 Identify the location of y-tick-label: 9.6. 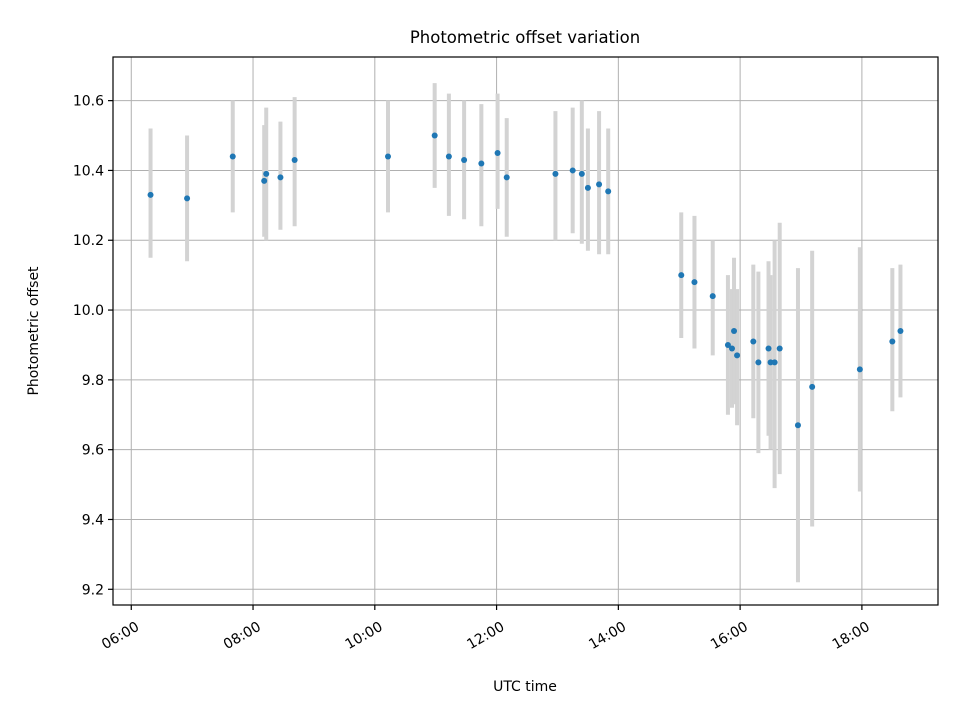
(93, 451).